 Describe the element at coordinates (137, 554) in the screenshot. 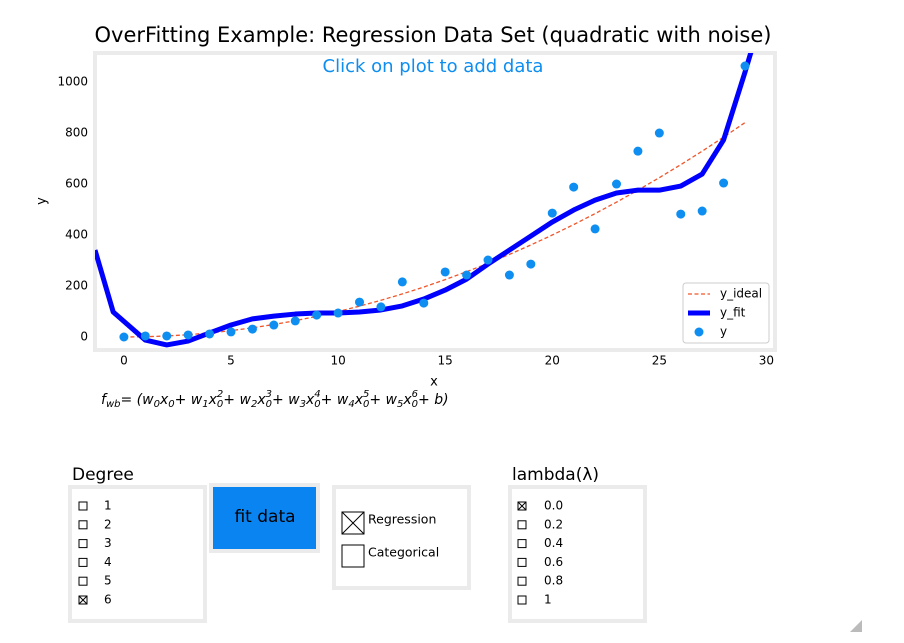

I see `degree-panel` at that location.